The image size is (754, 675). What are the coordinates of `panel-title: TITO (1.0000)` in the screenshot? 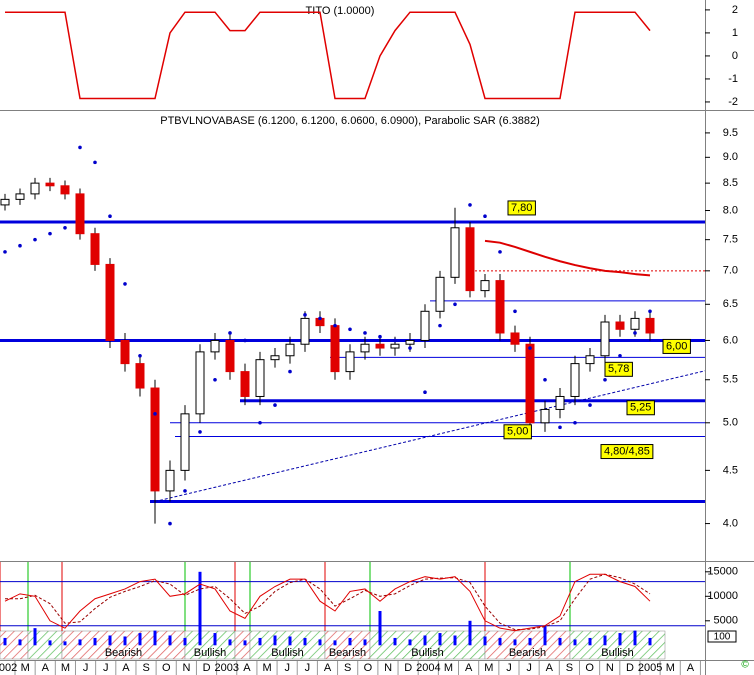 It's located at (340, 11).